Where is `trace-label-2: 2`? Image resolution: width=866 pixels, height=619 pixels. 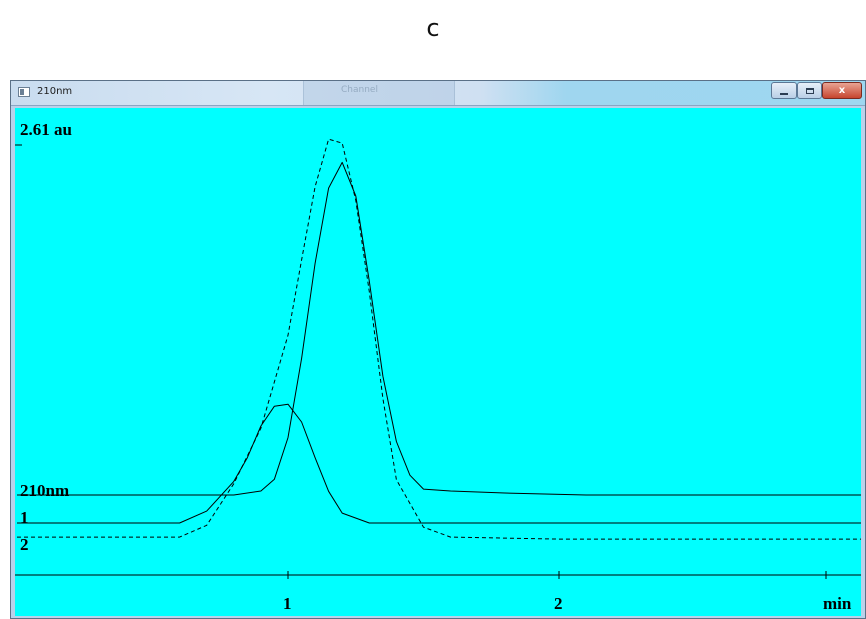 trace-label-2: 2 is located at coordinates (24, 544).